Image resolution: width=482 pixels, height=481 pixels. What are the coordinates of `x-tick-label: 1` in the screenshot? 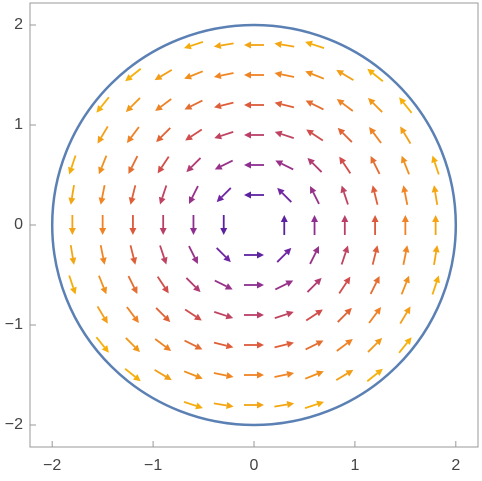 It's located at (354, 465).